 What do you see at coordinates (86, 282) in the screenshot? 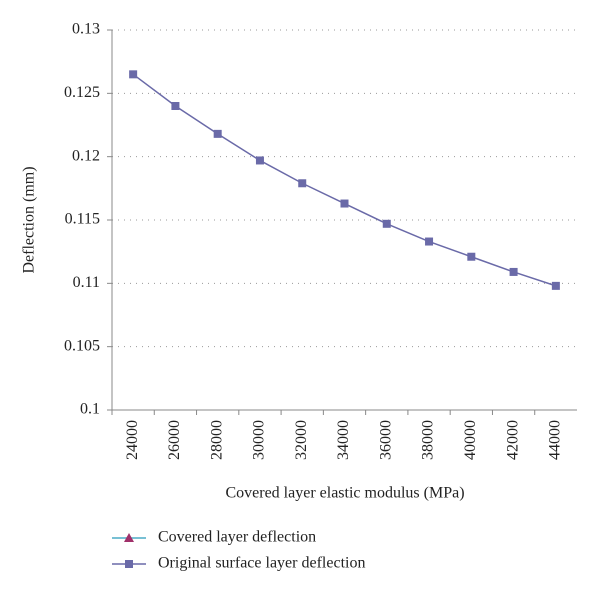
I see `y-tick-label: 0.11` at bounding box center [86, 282].